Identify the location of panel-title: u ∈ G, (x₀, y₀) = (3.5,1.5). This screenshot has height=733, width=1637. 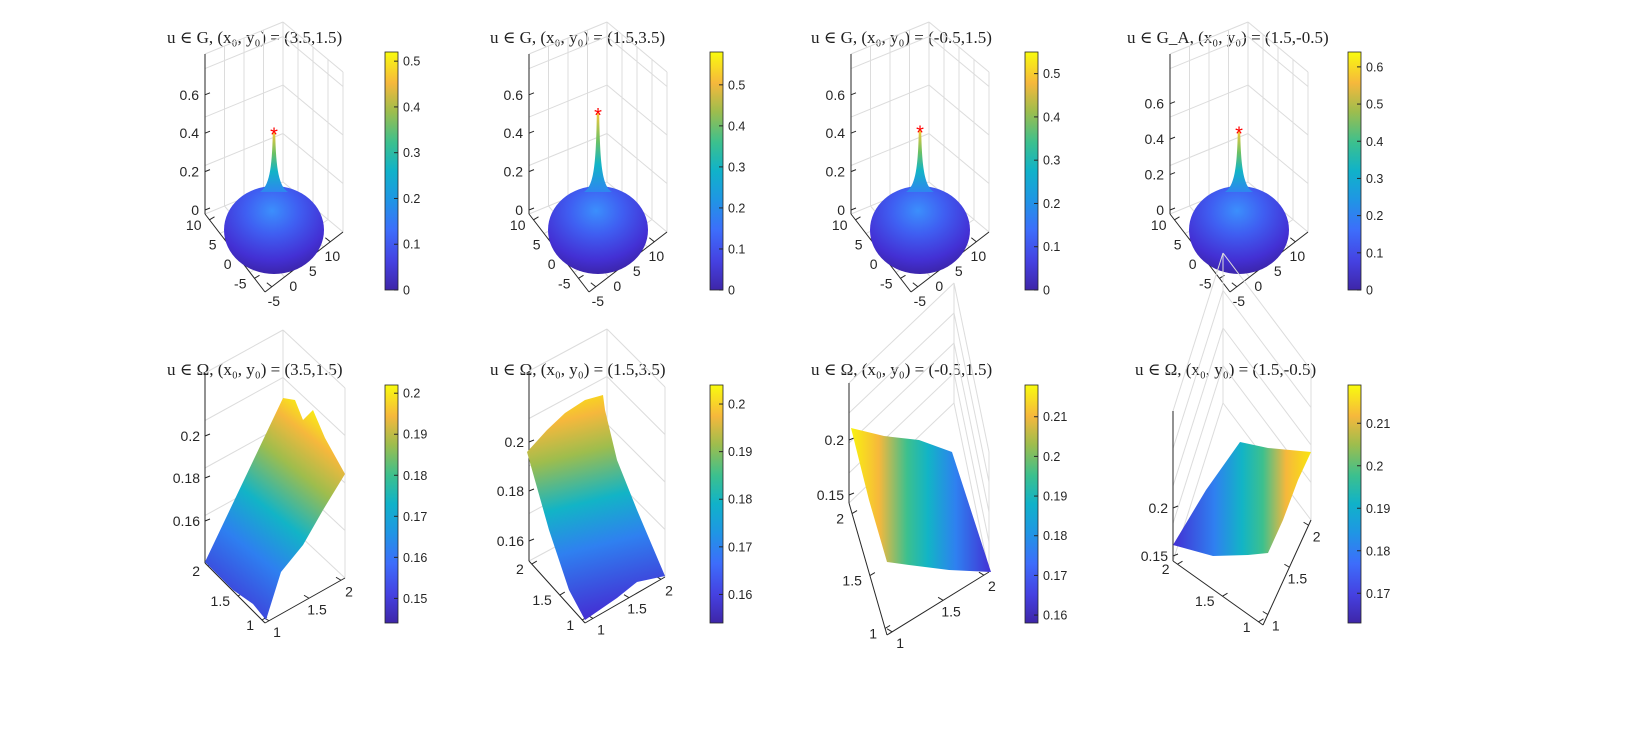
(254, 37).